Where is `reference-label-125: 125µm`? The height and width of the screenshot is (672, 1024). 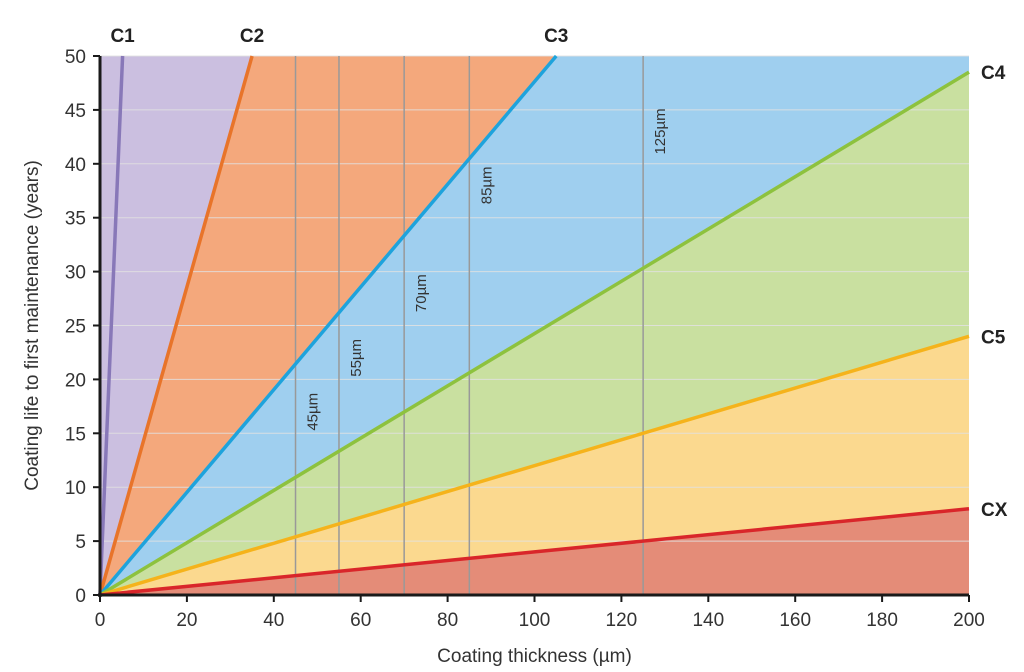
reference-label-125: 125µm is located at coordinates (660, 131).